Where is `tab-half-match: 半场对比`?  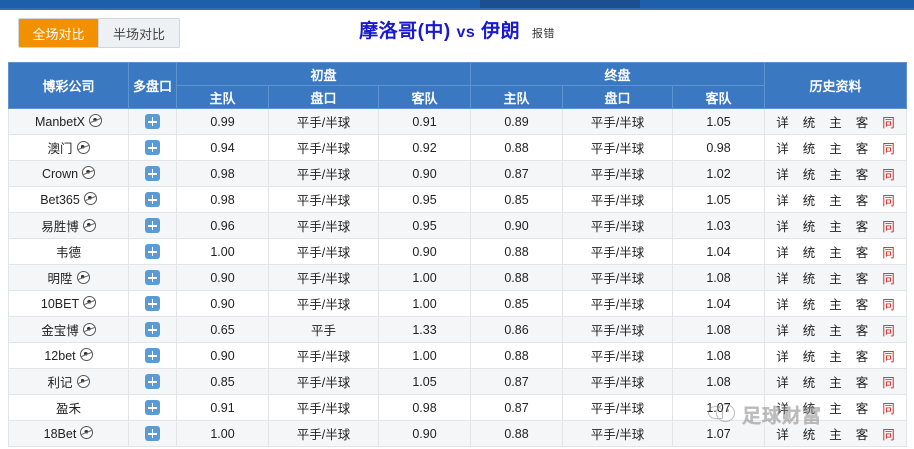
tab-half-match: 半场对比 is located at coordinates (139, 33).